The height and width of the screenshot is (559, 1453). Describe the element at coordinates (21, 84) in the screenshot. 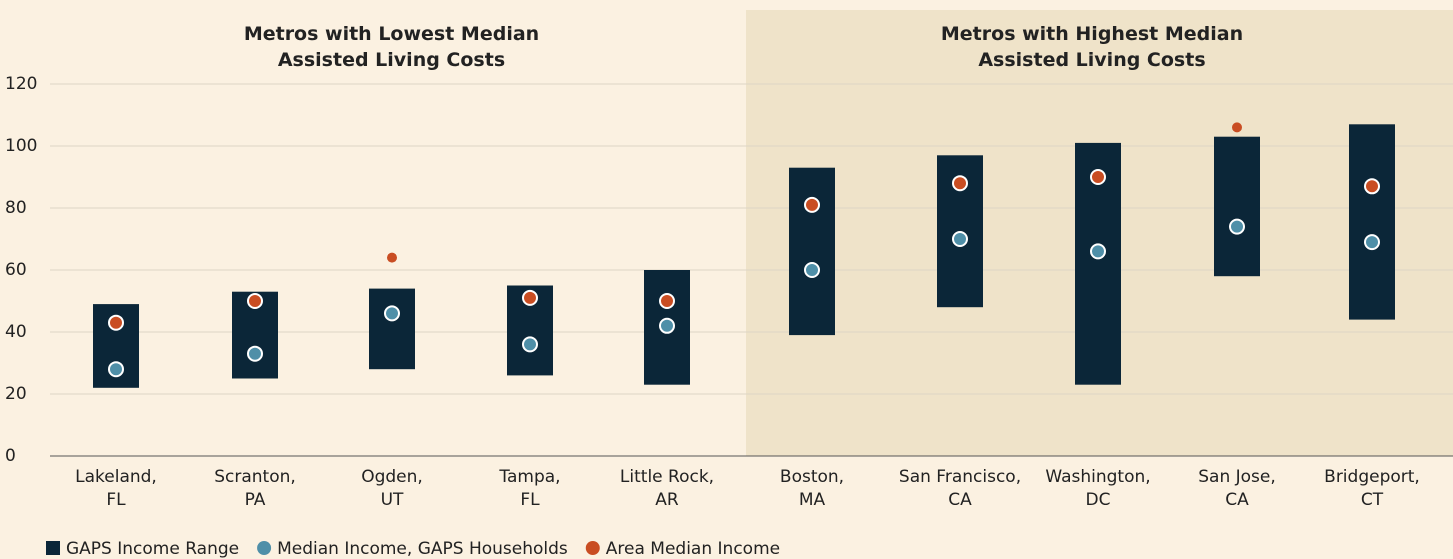

I see `y-tick-label: 120` at that location.